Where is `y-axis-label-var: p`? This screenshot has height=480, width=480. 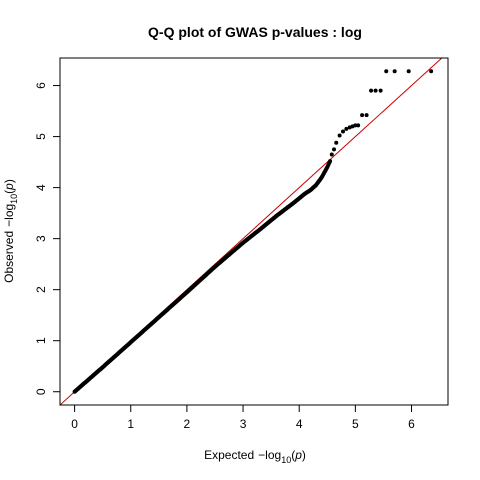
y-axis-label-var: p is located at coordinates (9, 187).